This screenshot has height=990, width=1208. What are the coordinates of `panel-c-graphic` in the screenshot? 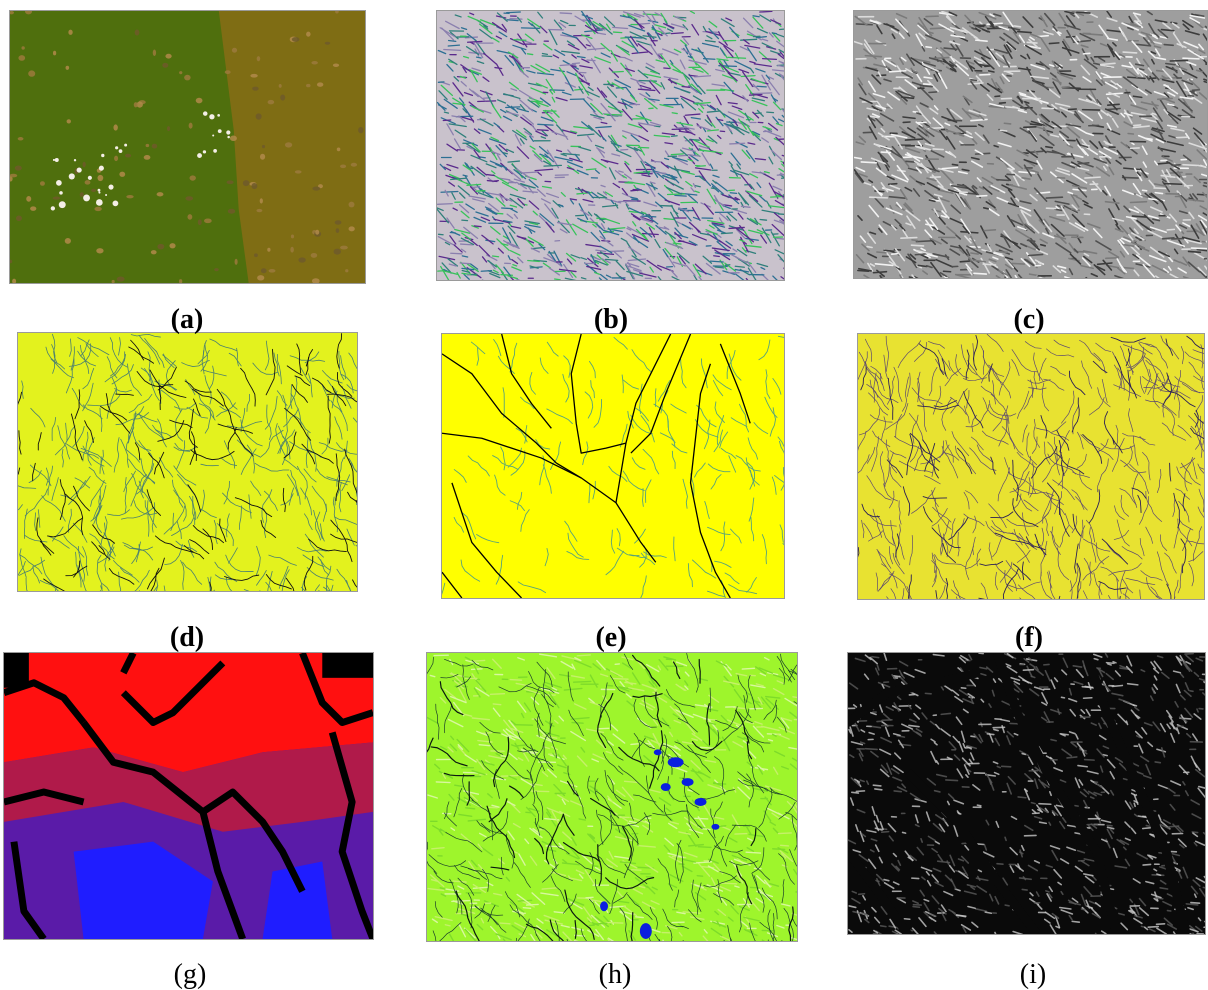 It's located at (1030, 144).